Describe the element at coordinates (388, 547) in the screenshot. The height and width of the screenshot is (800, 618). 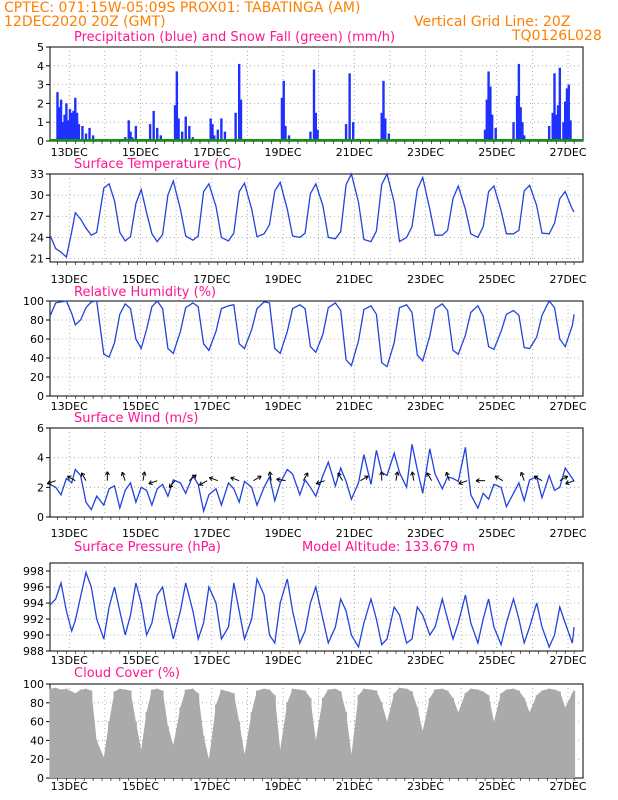
I see `panel-subtitle: Model Altitude: 133.679 m` at that location.